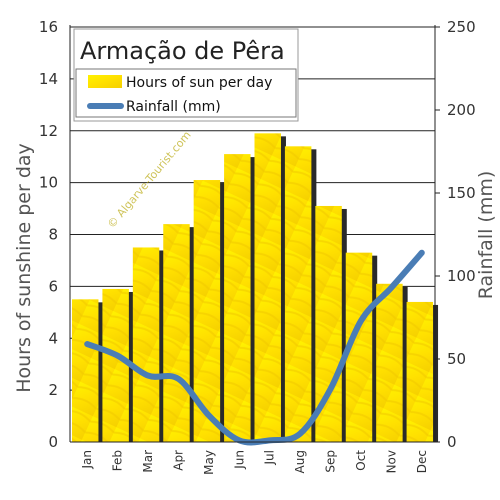 This screenshot has width=500, height=500. I want to click on month-label: Jun, so click(239, 460).